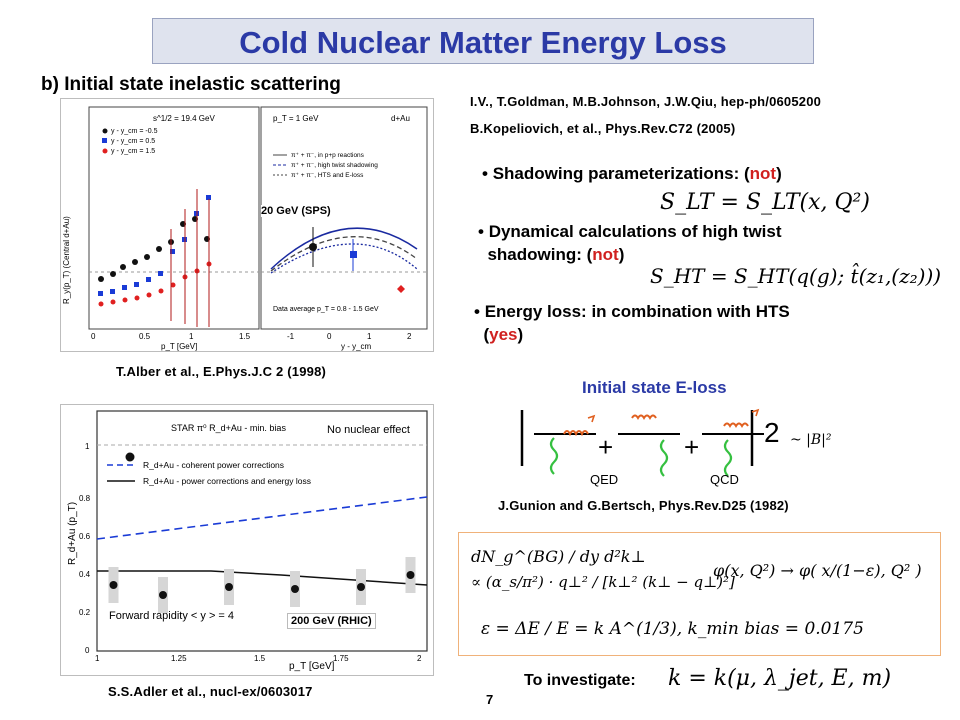  Describe the element at coordinates (221, 371) in the screenshot. I see `ref-alber: T.Alber et al., E.Phys.J.C 2 (1998)` at that location.